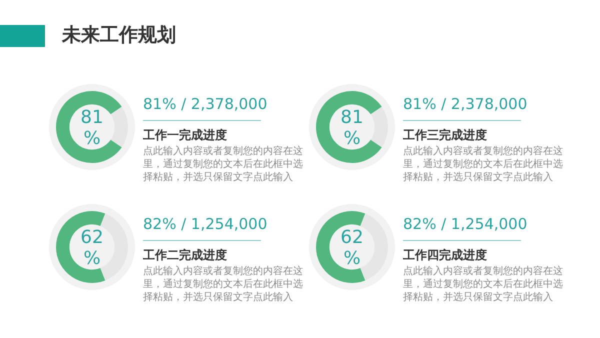 The height and width of the screenshot is (338, 600). I want to click on text: 工作二完成进度, so click(185, 255).